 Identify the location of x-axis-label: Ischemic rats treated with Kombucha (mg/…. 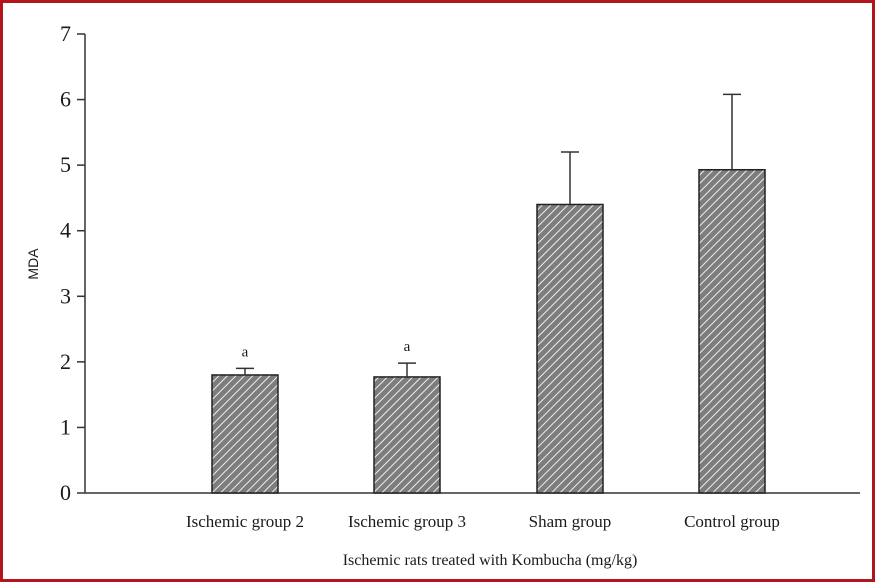
(490, 560).